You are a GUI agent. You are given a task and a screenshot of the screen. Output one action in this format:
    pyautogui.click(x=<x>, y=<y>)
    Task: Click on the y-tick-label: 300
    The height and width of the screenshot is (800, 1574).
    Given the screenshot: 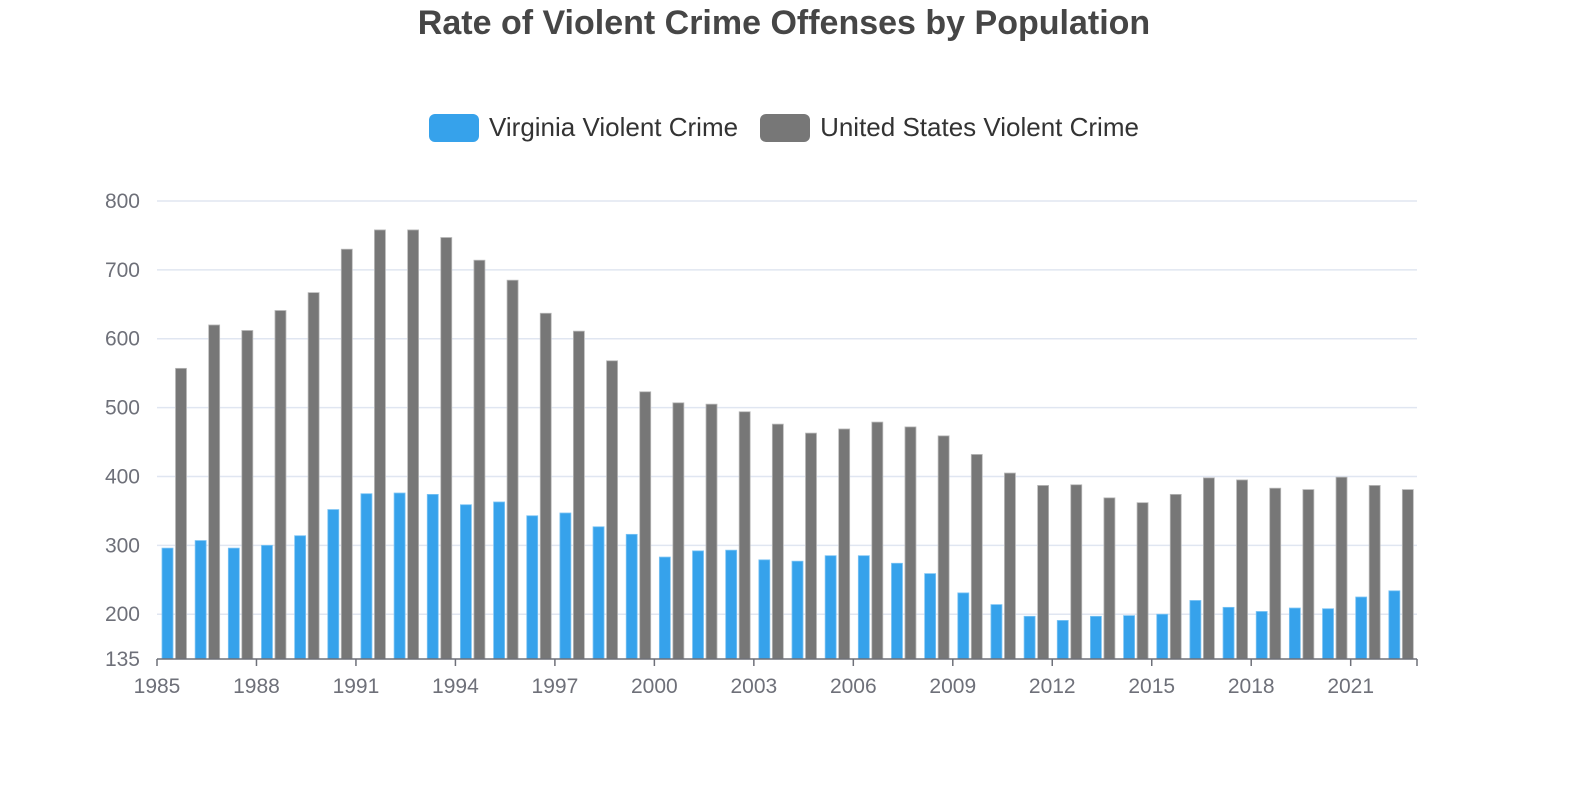 What is the action you would take?
    pyautogui.click(x=122, y=545)
    